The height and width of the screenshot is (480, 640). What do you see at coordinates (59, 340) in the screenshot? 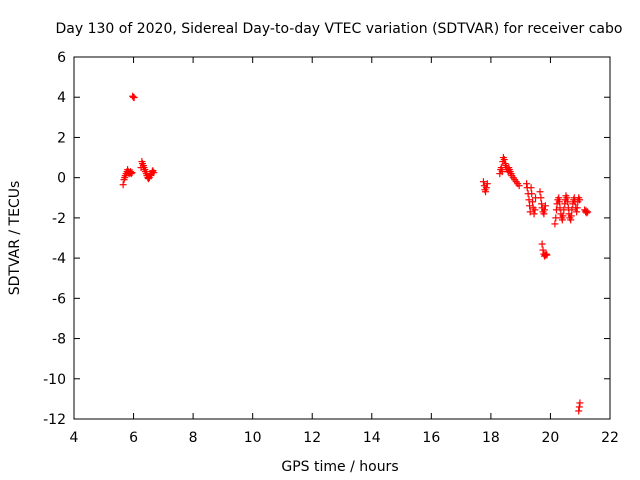
I see `y-tick-label: -8` at bounding box center [59, 340].